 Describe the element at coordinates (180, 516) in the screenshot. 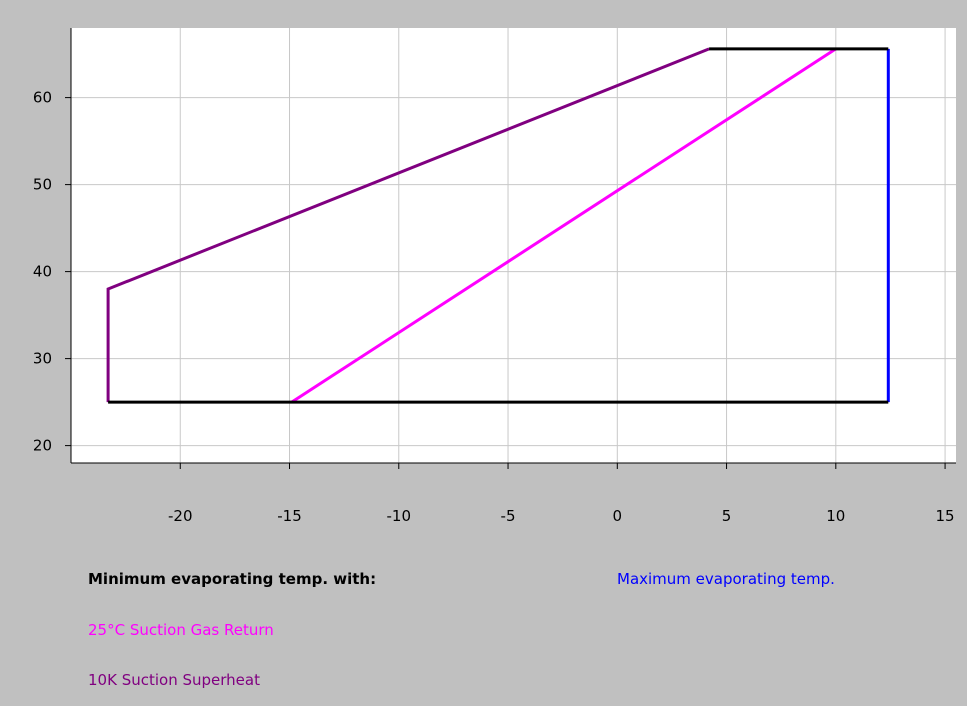

I see `x-tick-label: -20` at that location.